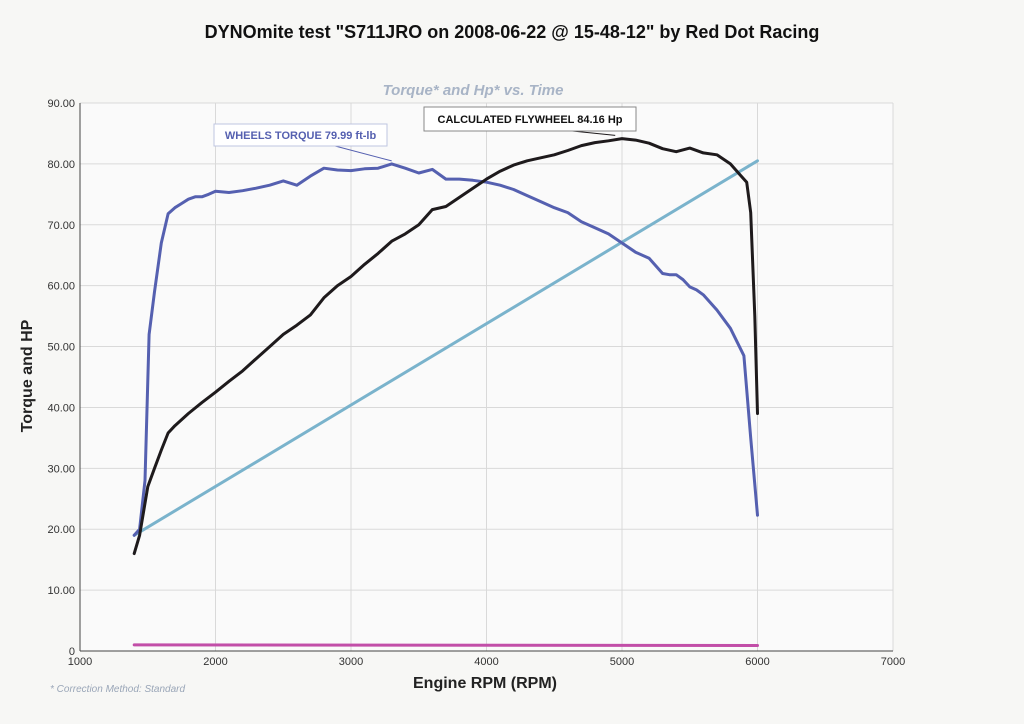  Describe the element at coordinates (61, 226) in the screenshot. I see `y-tick-label: 70.00` at that location.